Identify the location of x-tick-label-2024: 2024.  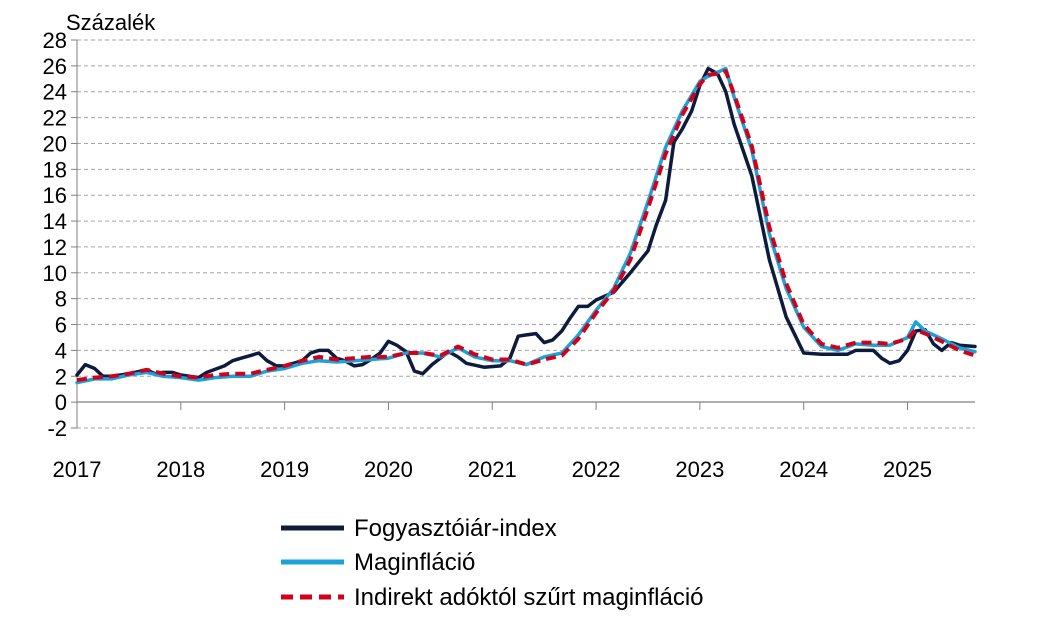
(803, 469).